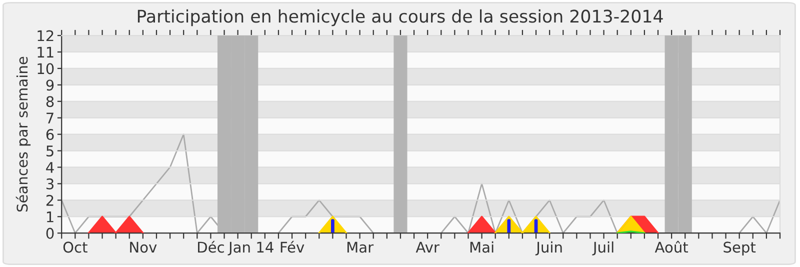 The width and height of the screenshot is (800, 267). What do you see at coordinates (46, 36) in the screenshot?
I see `y-tick-label: 12` at bounding box center [46, 36].